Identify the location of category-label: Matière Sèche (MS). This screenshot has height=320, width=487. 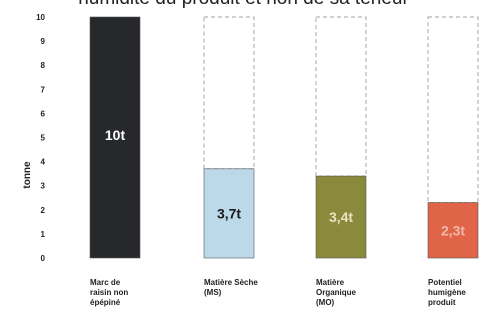
(231, 287).